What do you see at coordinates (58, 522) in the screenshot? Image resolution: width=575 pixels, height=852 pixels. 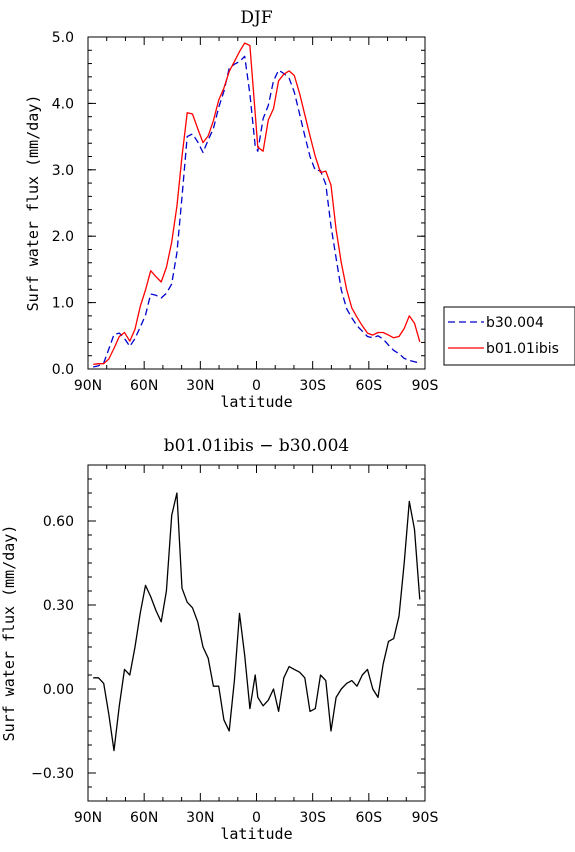 I see `y-tick-label: 0.60` at bounding box center [58, 522].